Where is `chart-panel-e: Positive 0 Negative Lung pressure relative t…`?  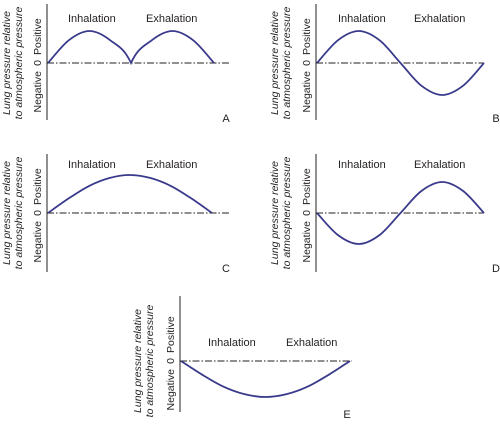 chart-panel-e: Positive 0 Negative Lung pressure relative t… is located at coordinates (242, 358).